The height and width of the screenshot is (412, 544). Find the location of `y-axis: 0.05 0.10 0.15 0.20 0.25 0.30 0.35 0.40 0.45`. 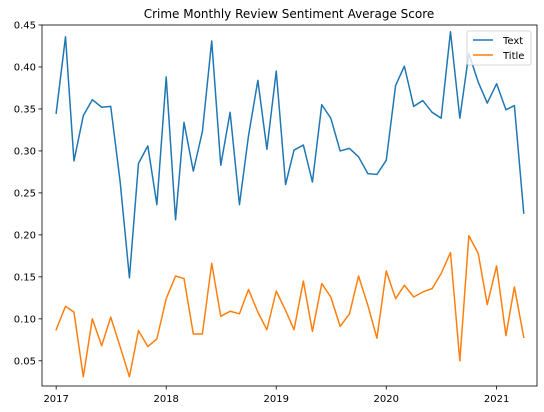

y-axis: 0.05 0.10 0.15 0.20 0.25 0.30 0.35 0.40 0.45 is located at coordinates (28, 194).